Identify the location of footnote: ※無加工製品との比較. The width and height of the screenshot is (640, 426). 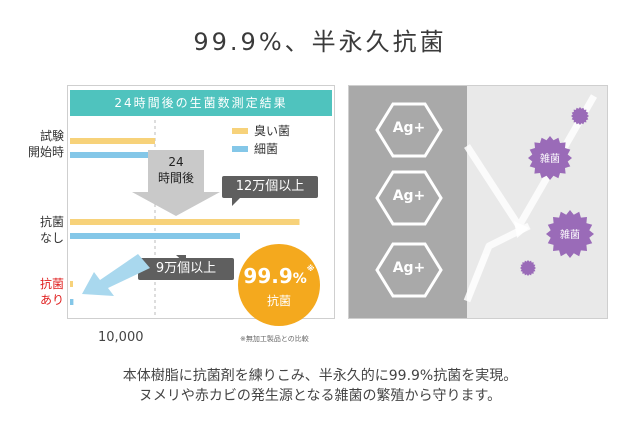
(274, 339).